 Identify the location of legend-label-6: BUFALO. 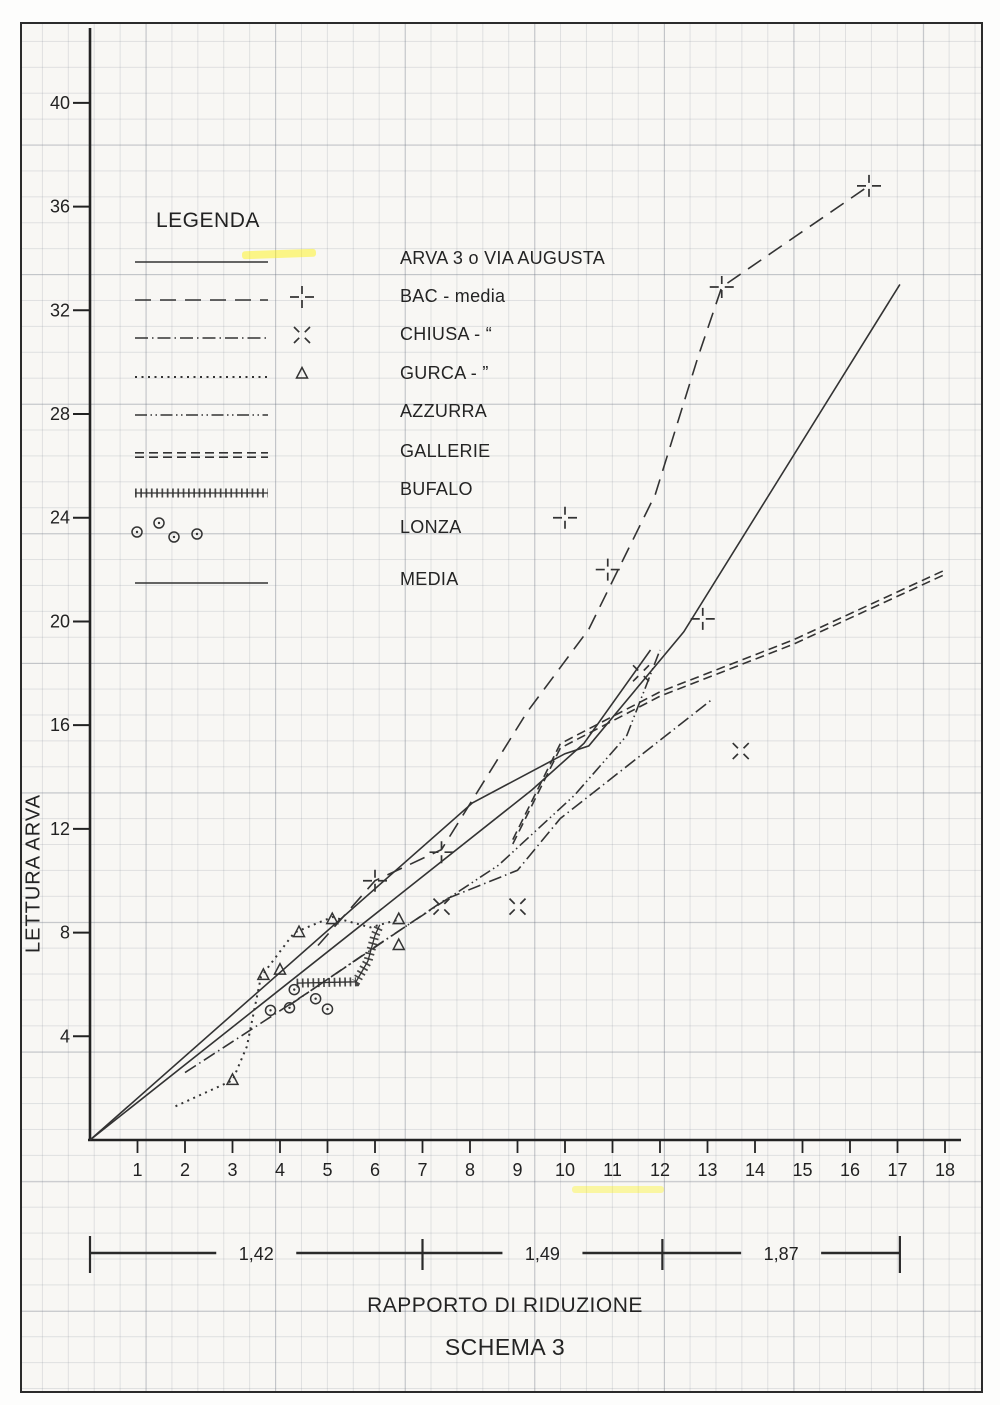
(436, 489).